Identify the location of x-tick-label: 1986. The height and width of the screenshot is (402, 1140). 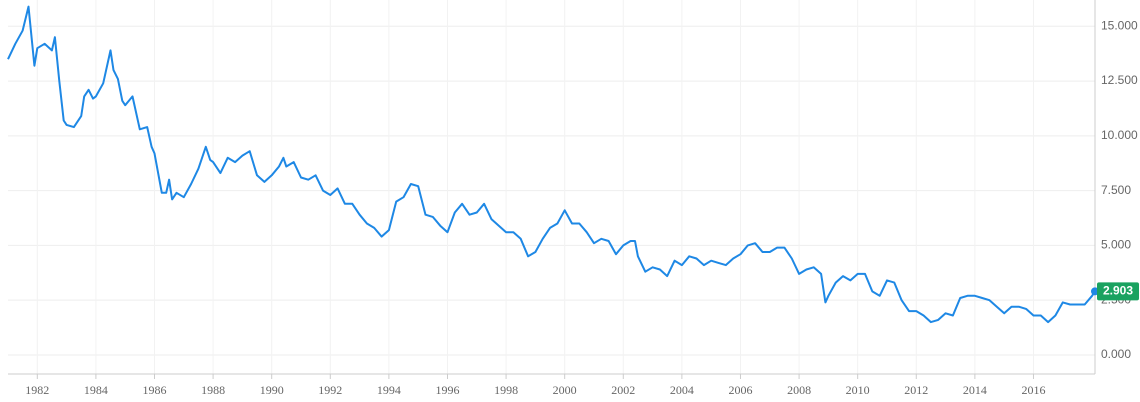
(154, 390).